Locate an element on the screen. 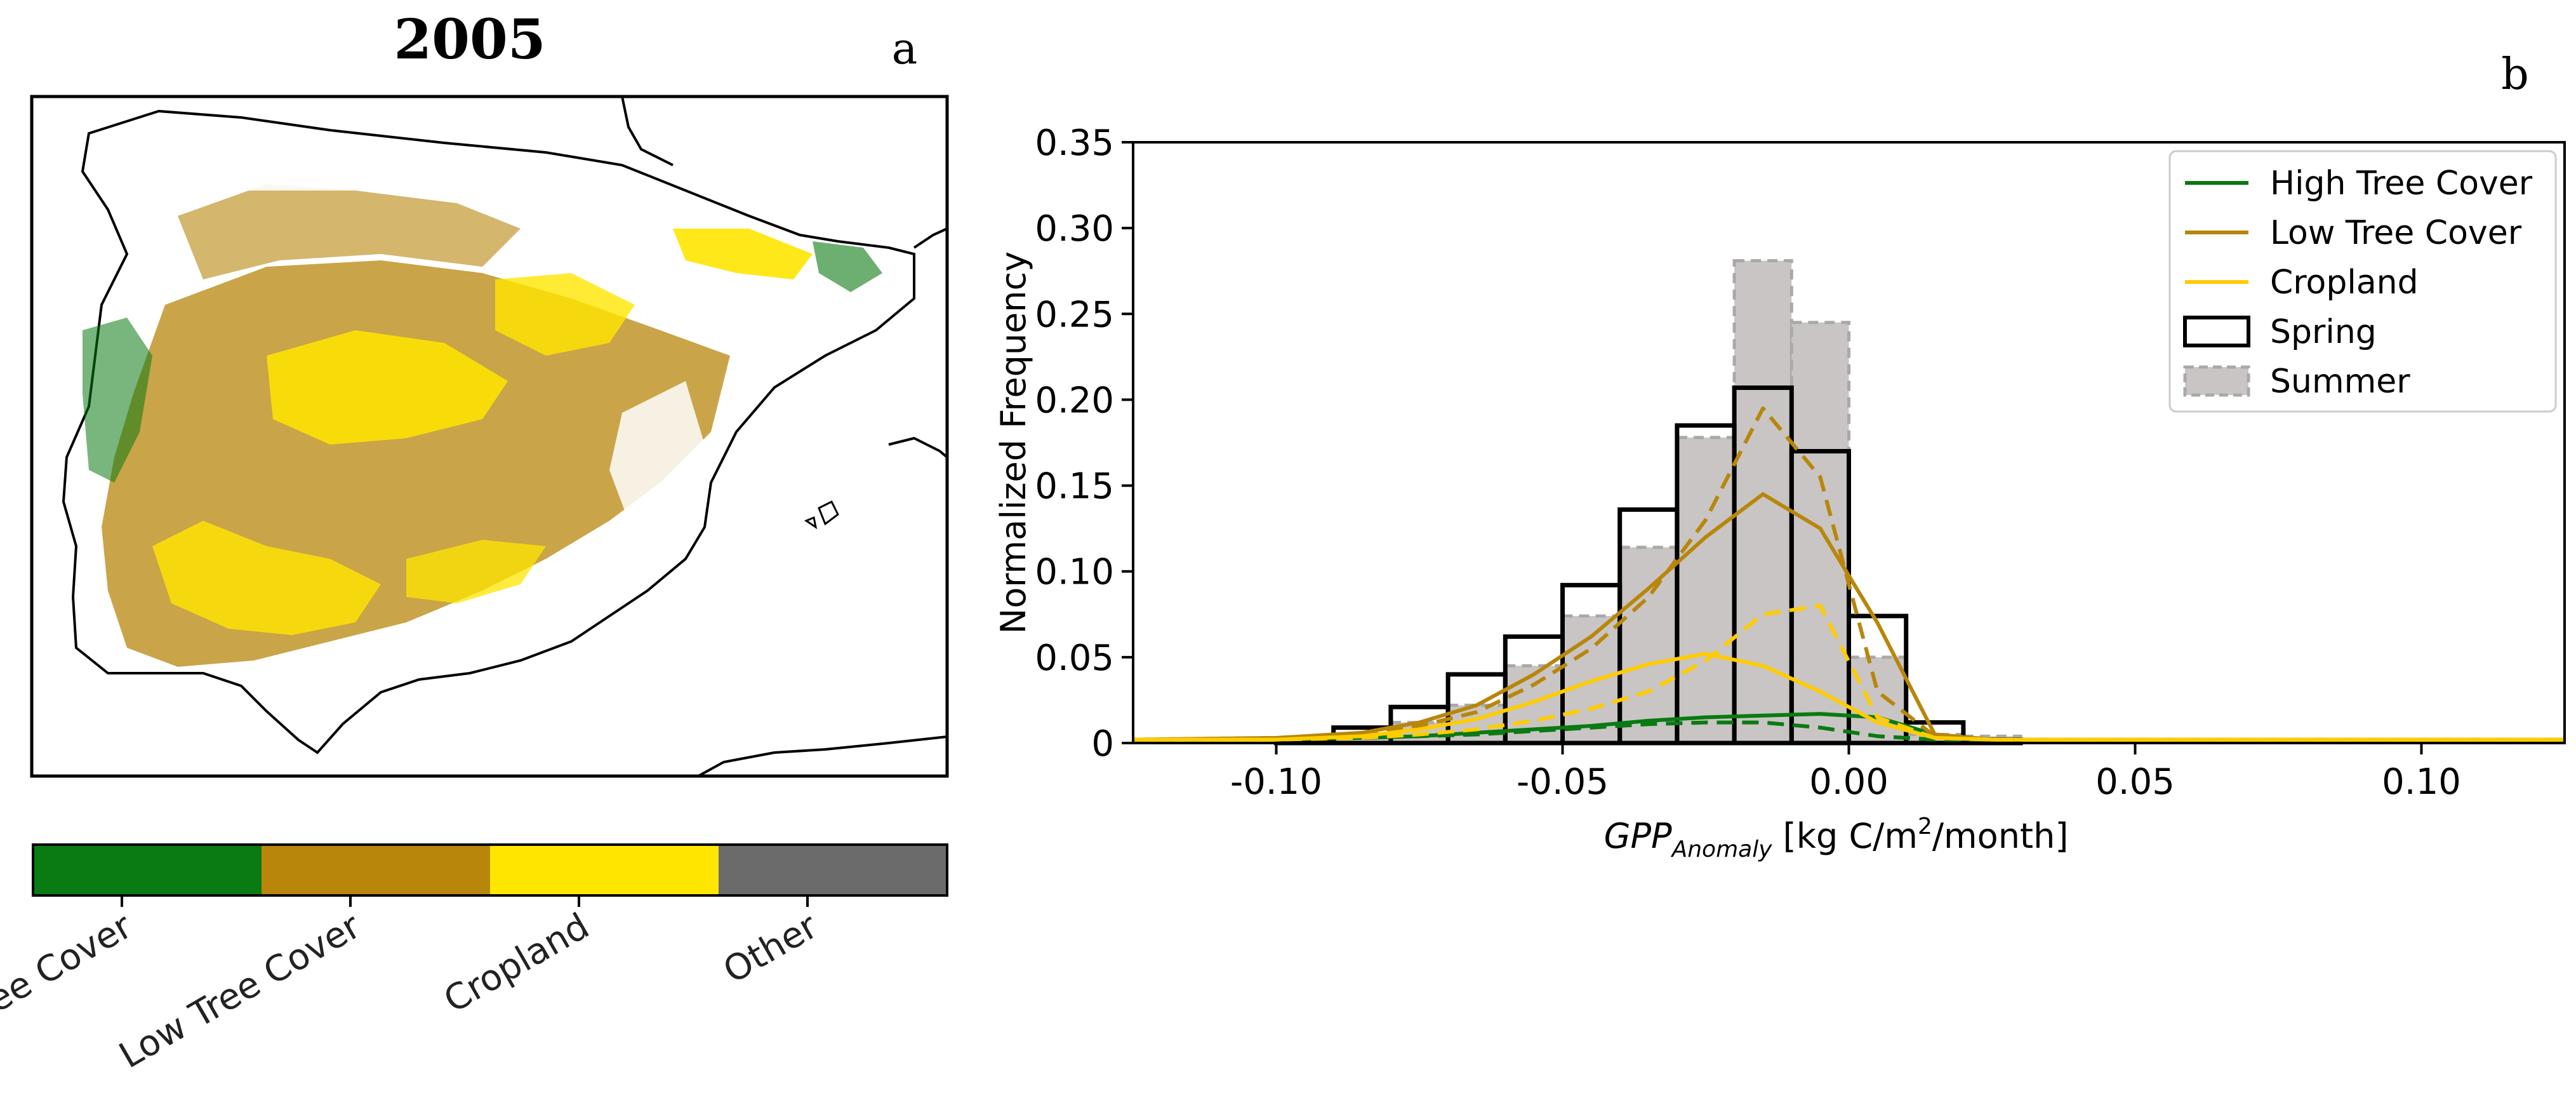 This screenshot has width=2576, height=1119. cropland-east is located at coordinates (565, 314).